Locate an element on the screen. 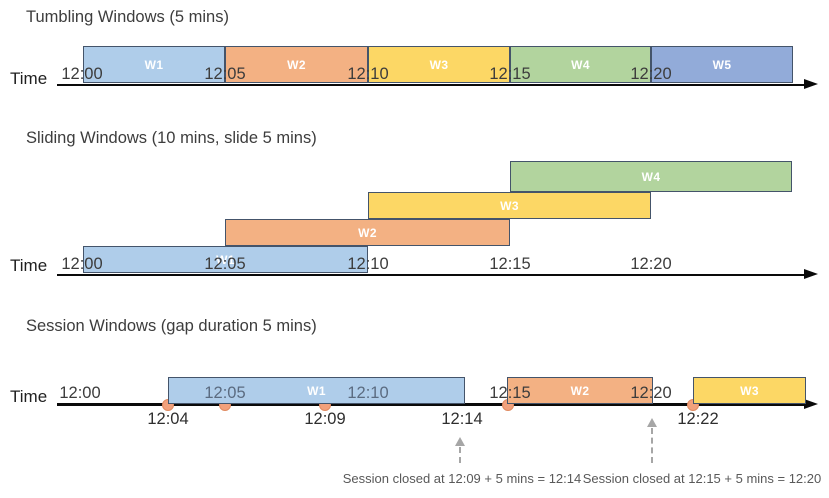 The image size is (829, 498). window-box-tumbling-w1: W1 is located at coordinates (154, 64).